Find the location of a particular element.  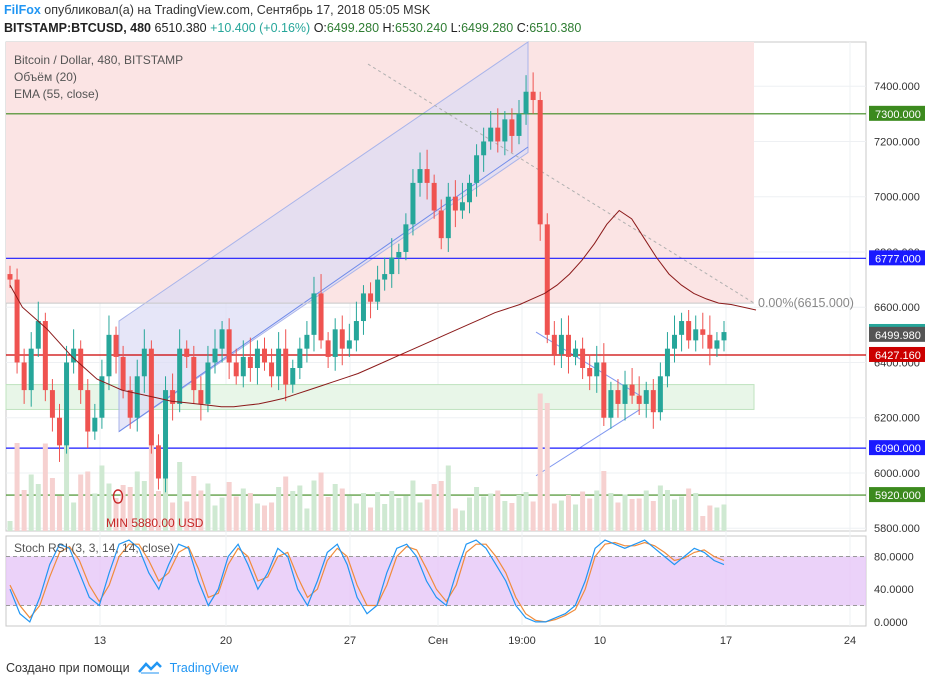

high-value: 6530.240 is located at coordinates (421, 28).